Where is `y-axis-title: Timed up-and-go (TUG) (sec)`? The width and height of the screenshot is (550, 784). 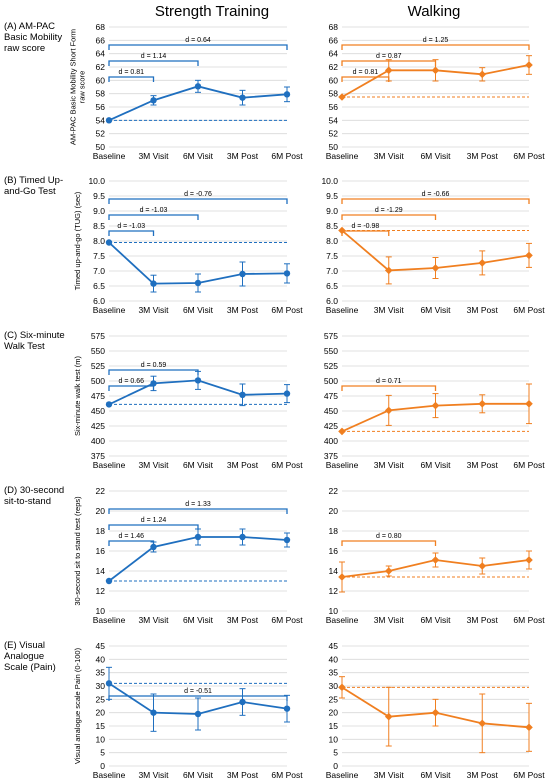
y-axis-title: Timed up-and-go (TUG) (sec) is located at coordinates (77, 240).